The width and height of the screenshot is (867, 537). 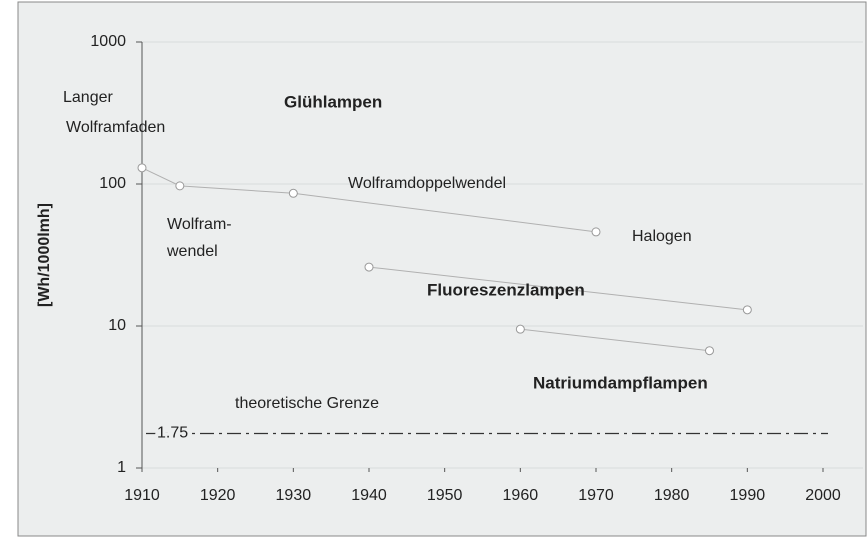 What do you see at coordinates (88, 97) in the screenshot?
I see `annotation: Langer` at bounding box center [88, 97].